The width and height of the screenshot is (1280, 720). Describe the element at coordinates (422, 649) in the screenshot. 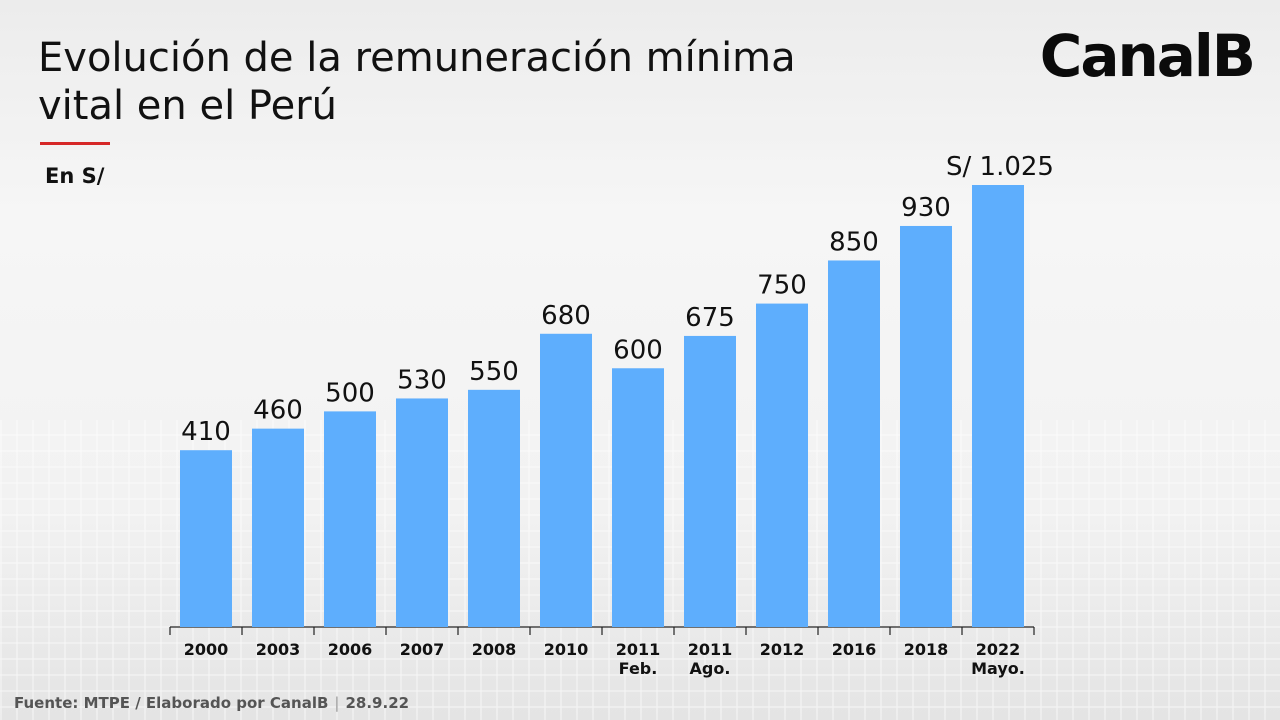

I see `x-tick-label: 2007` at that location.